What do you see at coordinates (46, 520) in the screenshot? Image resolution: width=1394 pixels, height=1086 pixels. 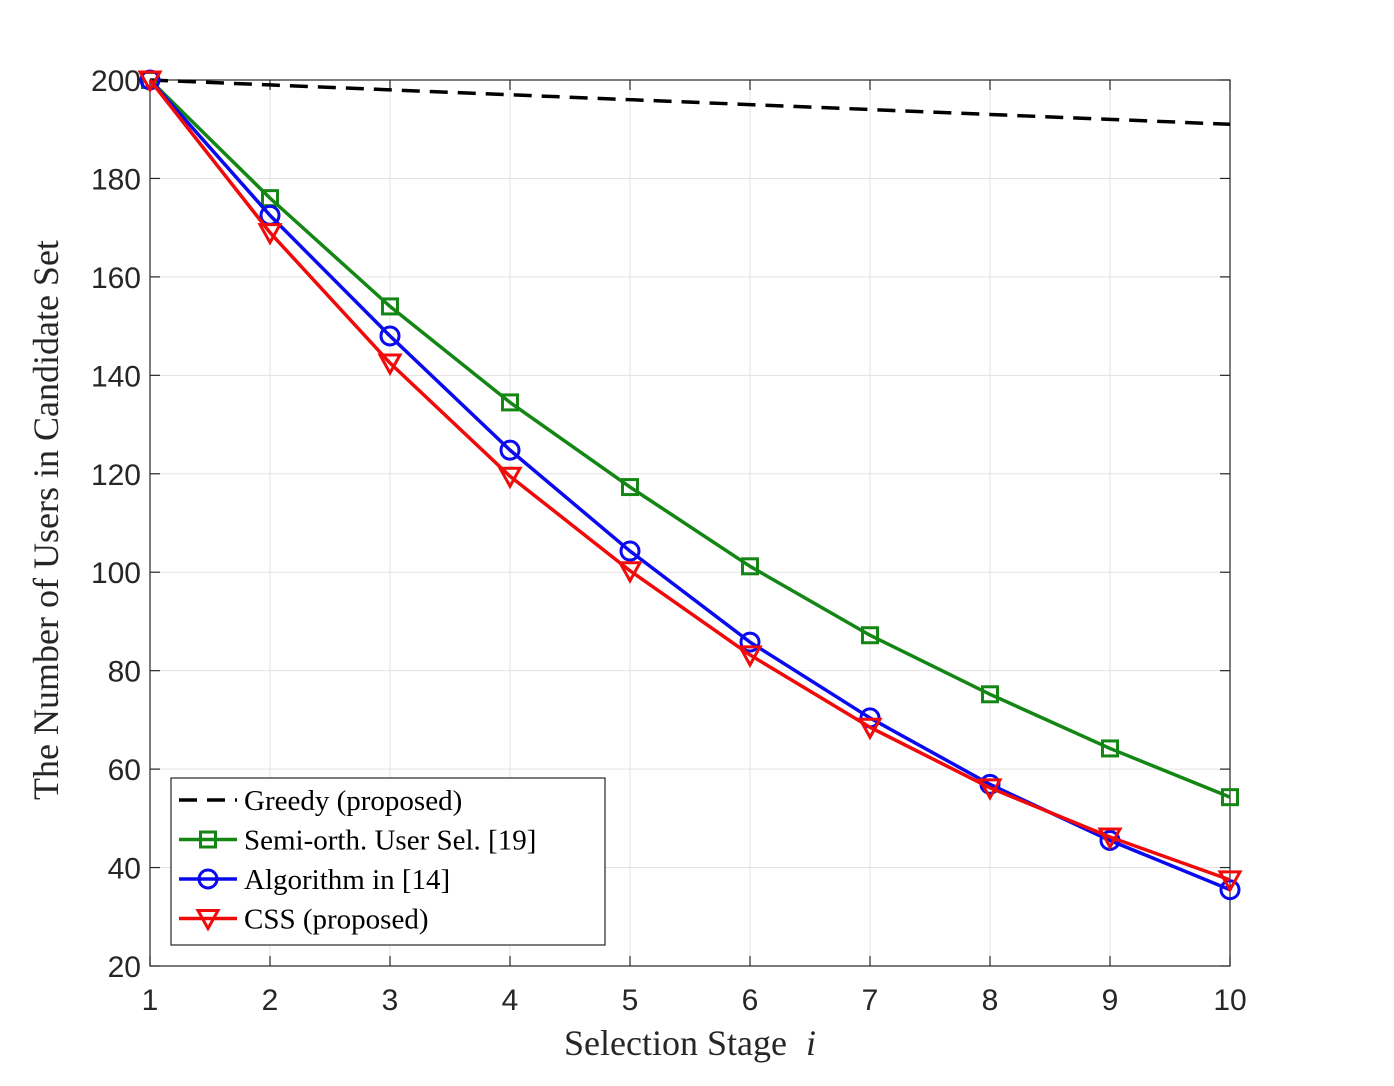 I see `y-axis-label: The Number of Users in Candidate Set` at bounding box center [46, 520].